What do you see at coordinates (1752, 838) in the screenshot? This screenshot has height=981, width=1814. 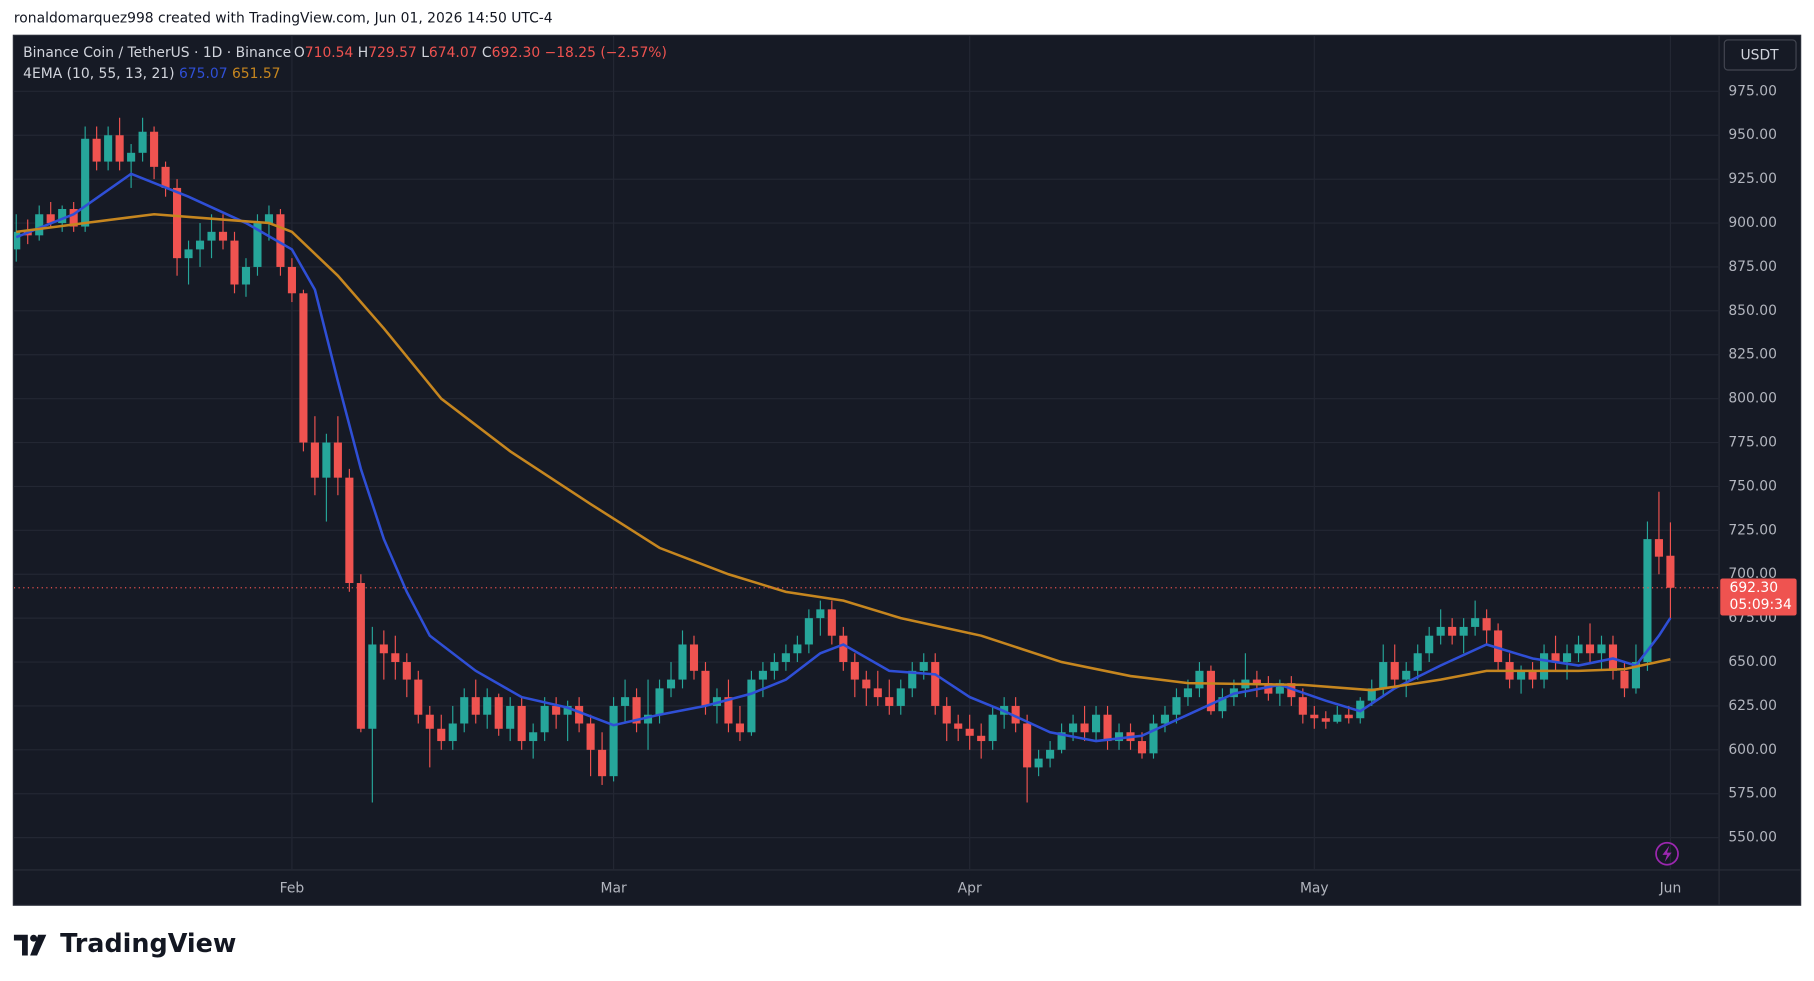 I see `y-tick-label: 550.00` at bounding box center [1752, 838].